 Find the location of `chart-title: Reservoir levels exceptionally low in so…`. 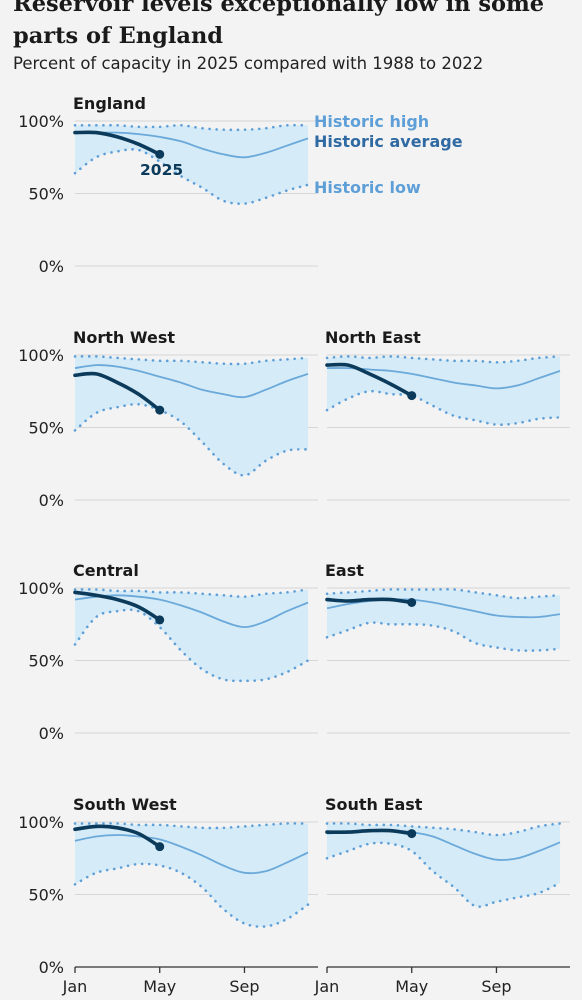

chart-title: Reservoir levels exceptionally low in so… is located at coordinates (279, 24).